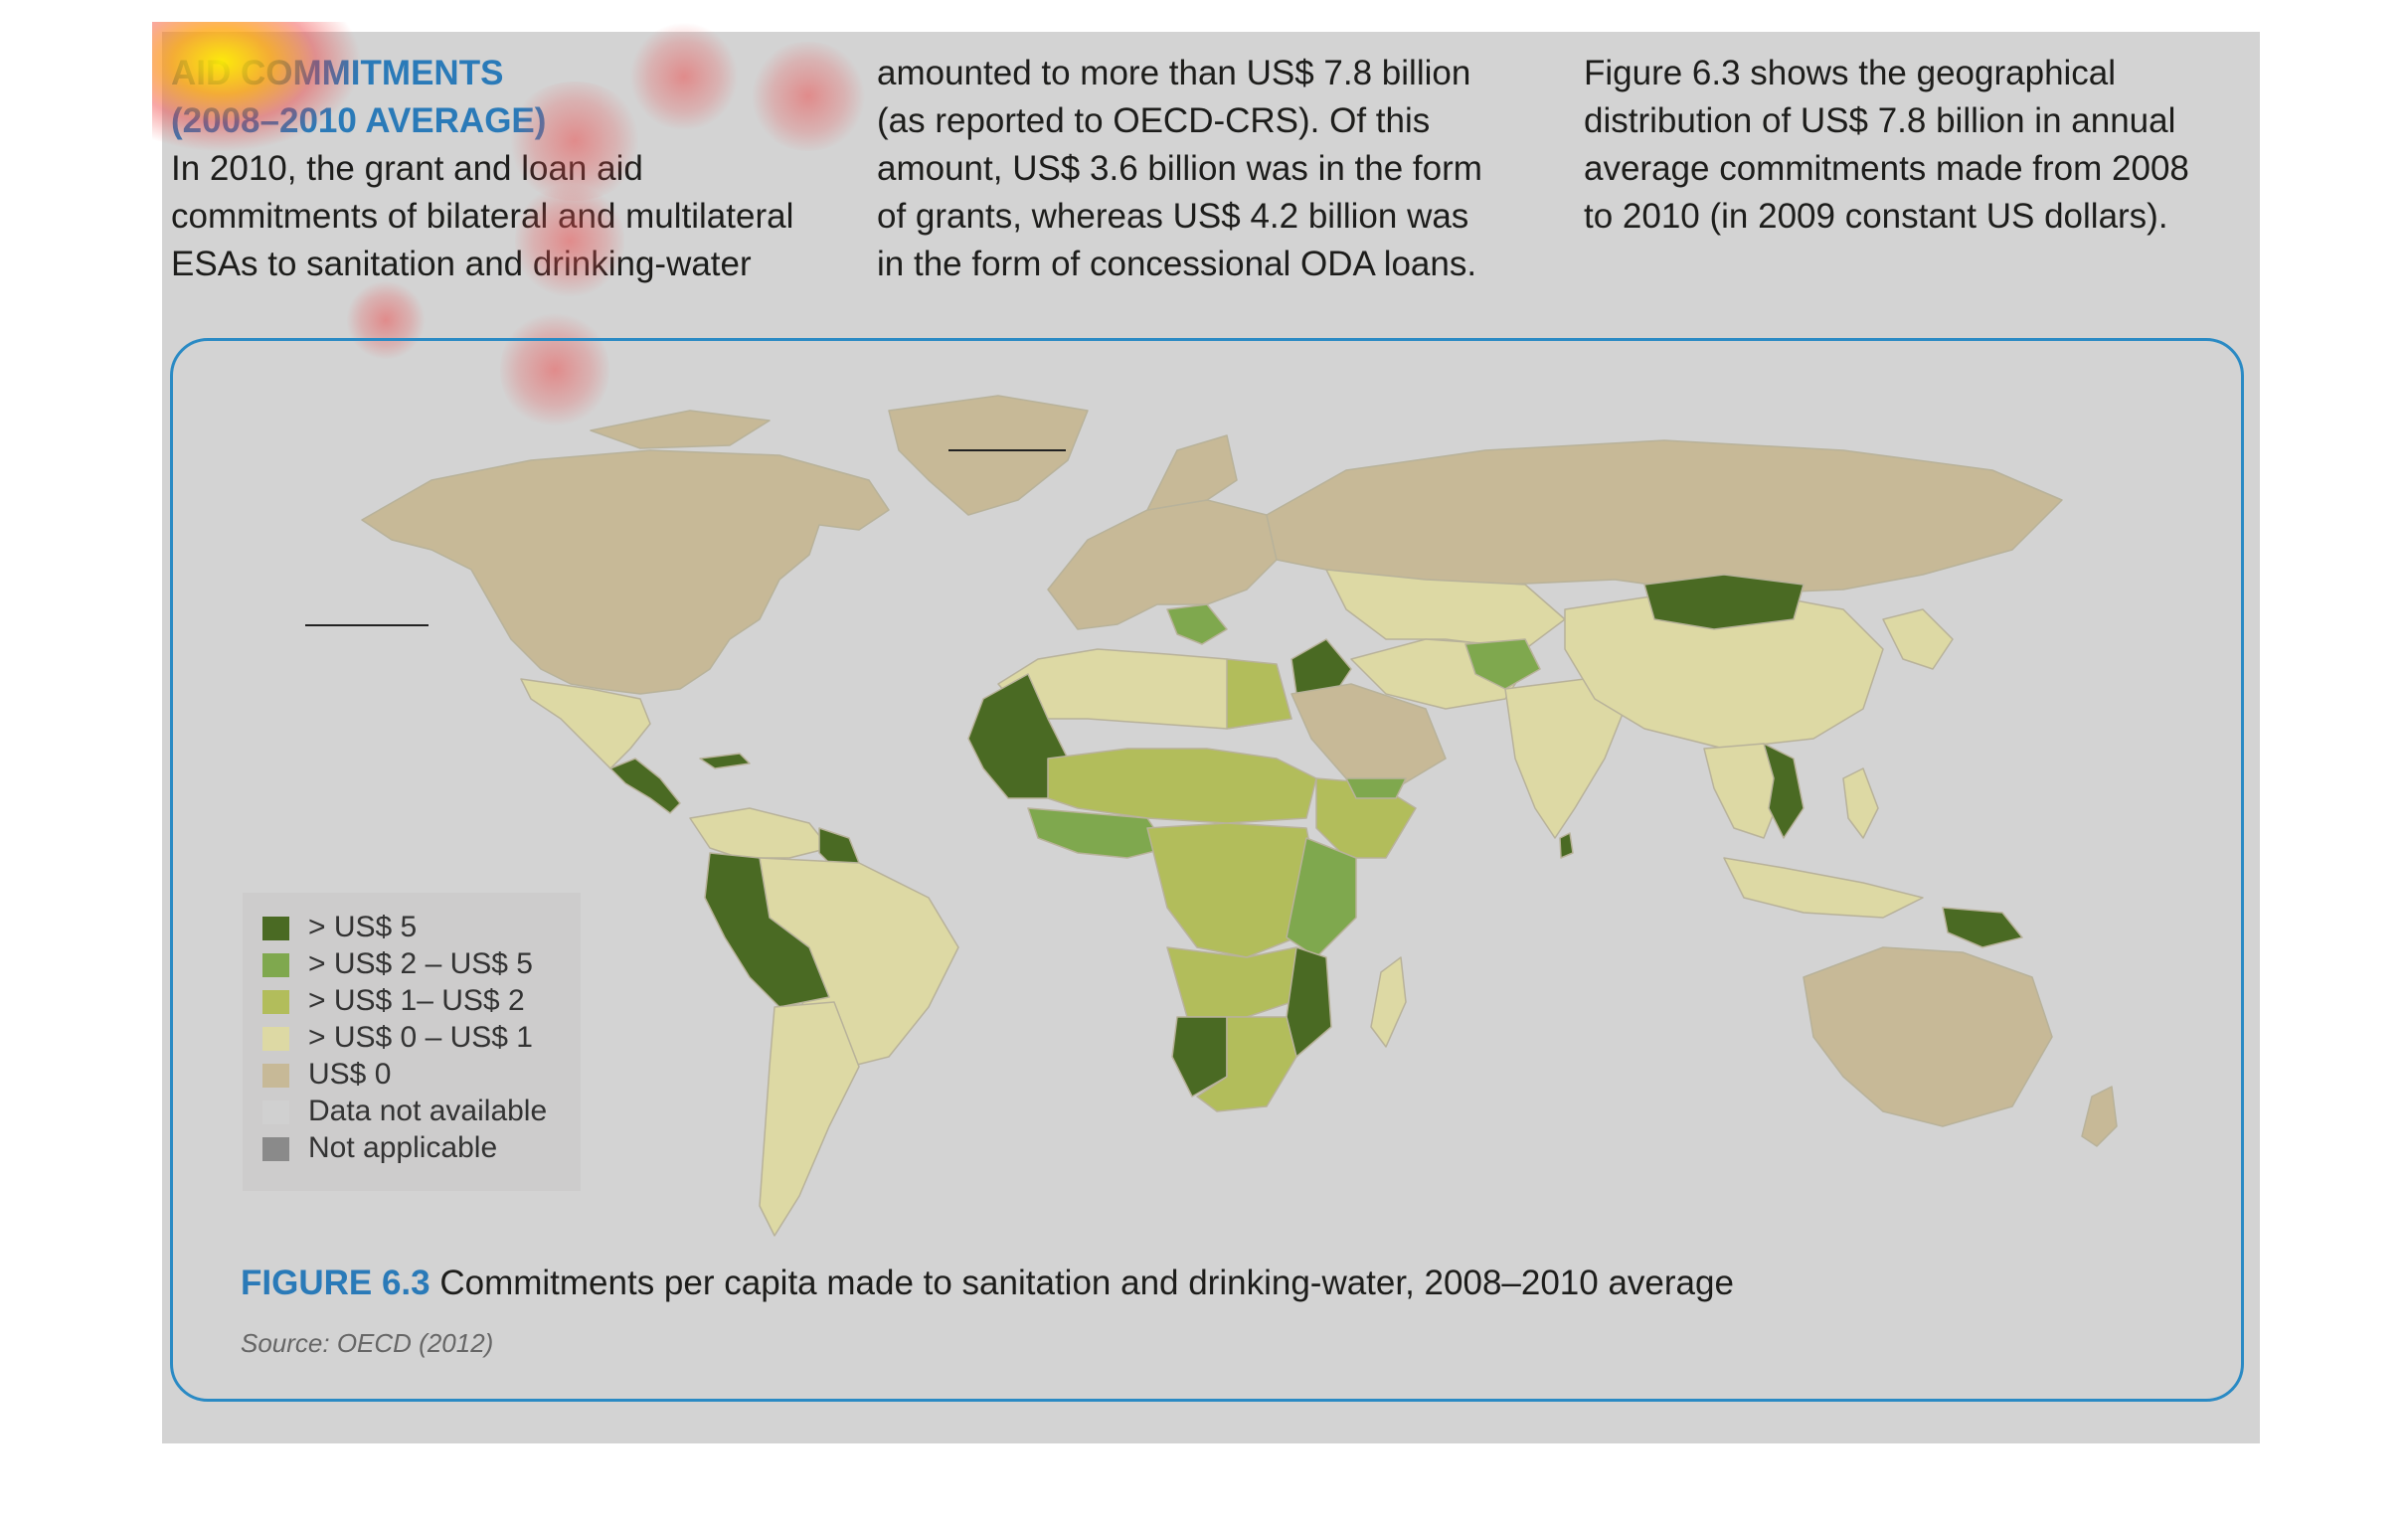  What do you see at coordinates (1823, 888) in the screenshot?
I see `malaysia-indonesia` at bounding box center [1823, 888].